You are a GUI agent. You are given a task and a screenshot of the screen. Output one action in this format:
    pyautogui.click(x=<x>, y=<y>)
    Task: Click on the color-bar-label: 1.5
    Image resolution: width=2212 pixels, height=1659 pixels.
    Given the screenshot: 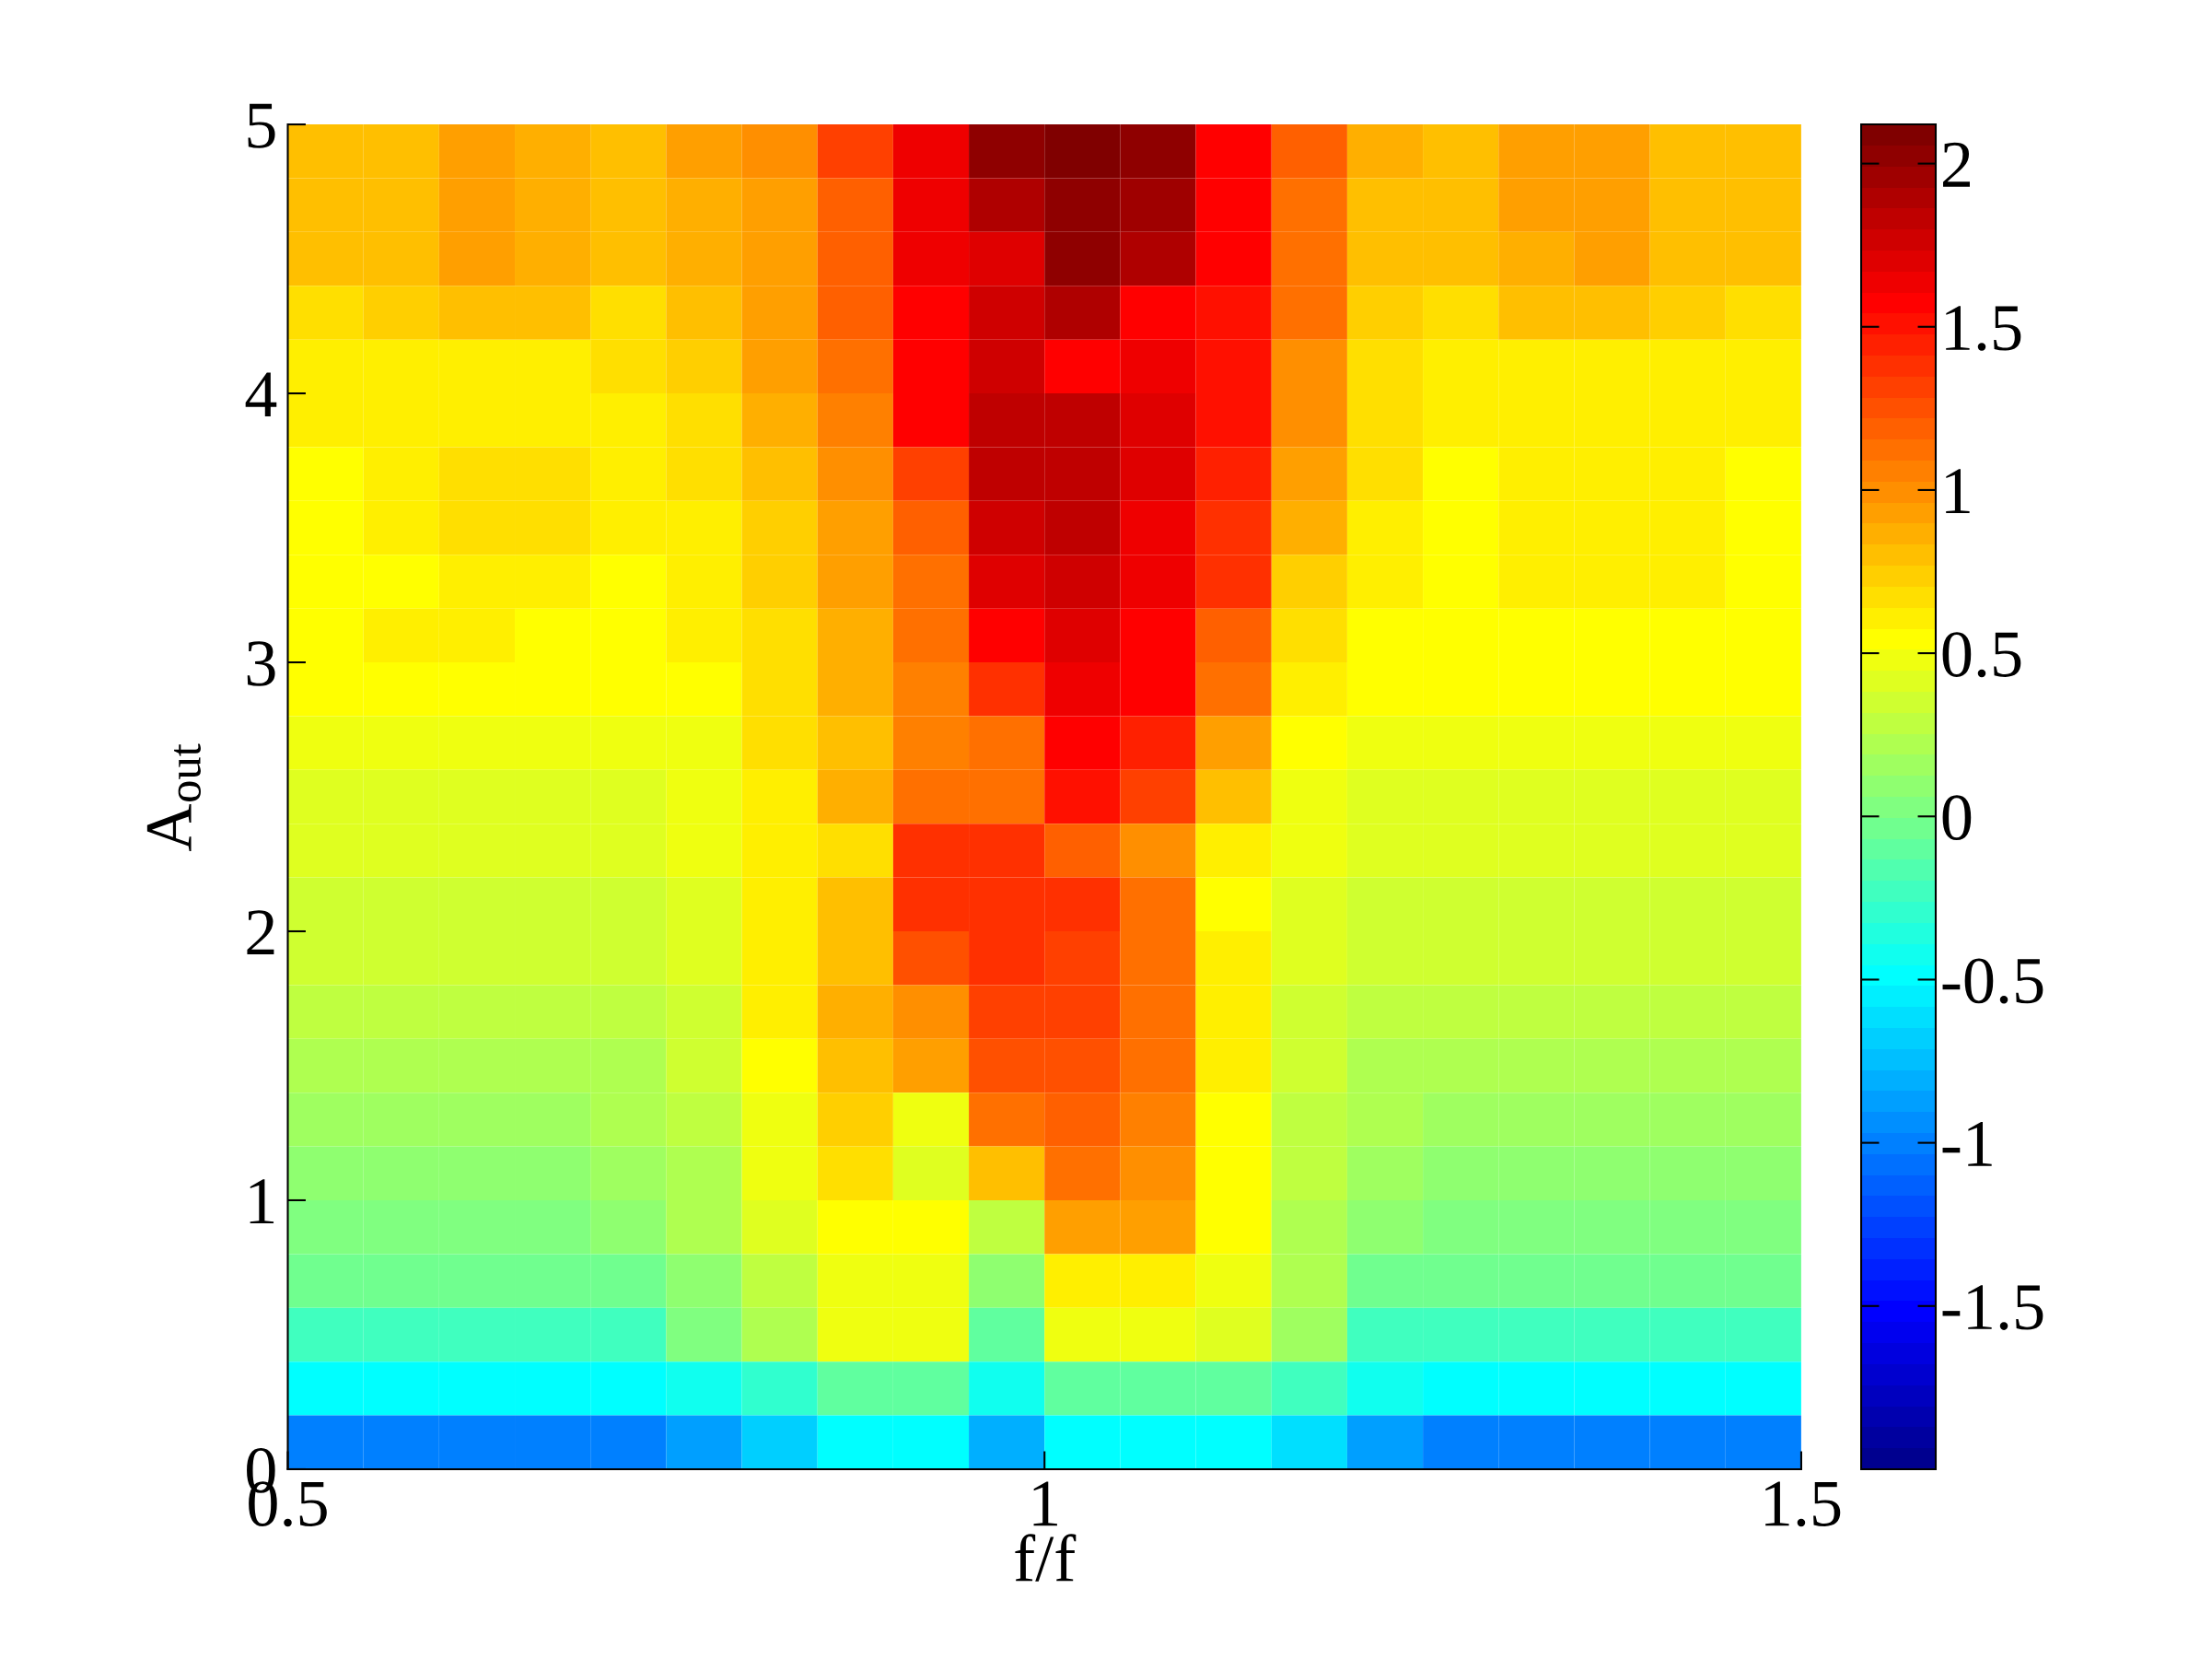 What is the action you would take?
    pyautogui.click(x=1984, y=328)
    